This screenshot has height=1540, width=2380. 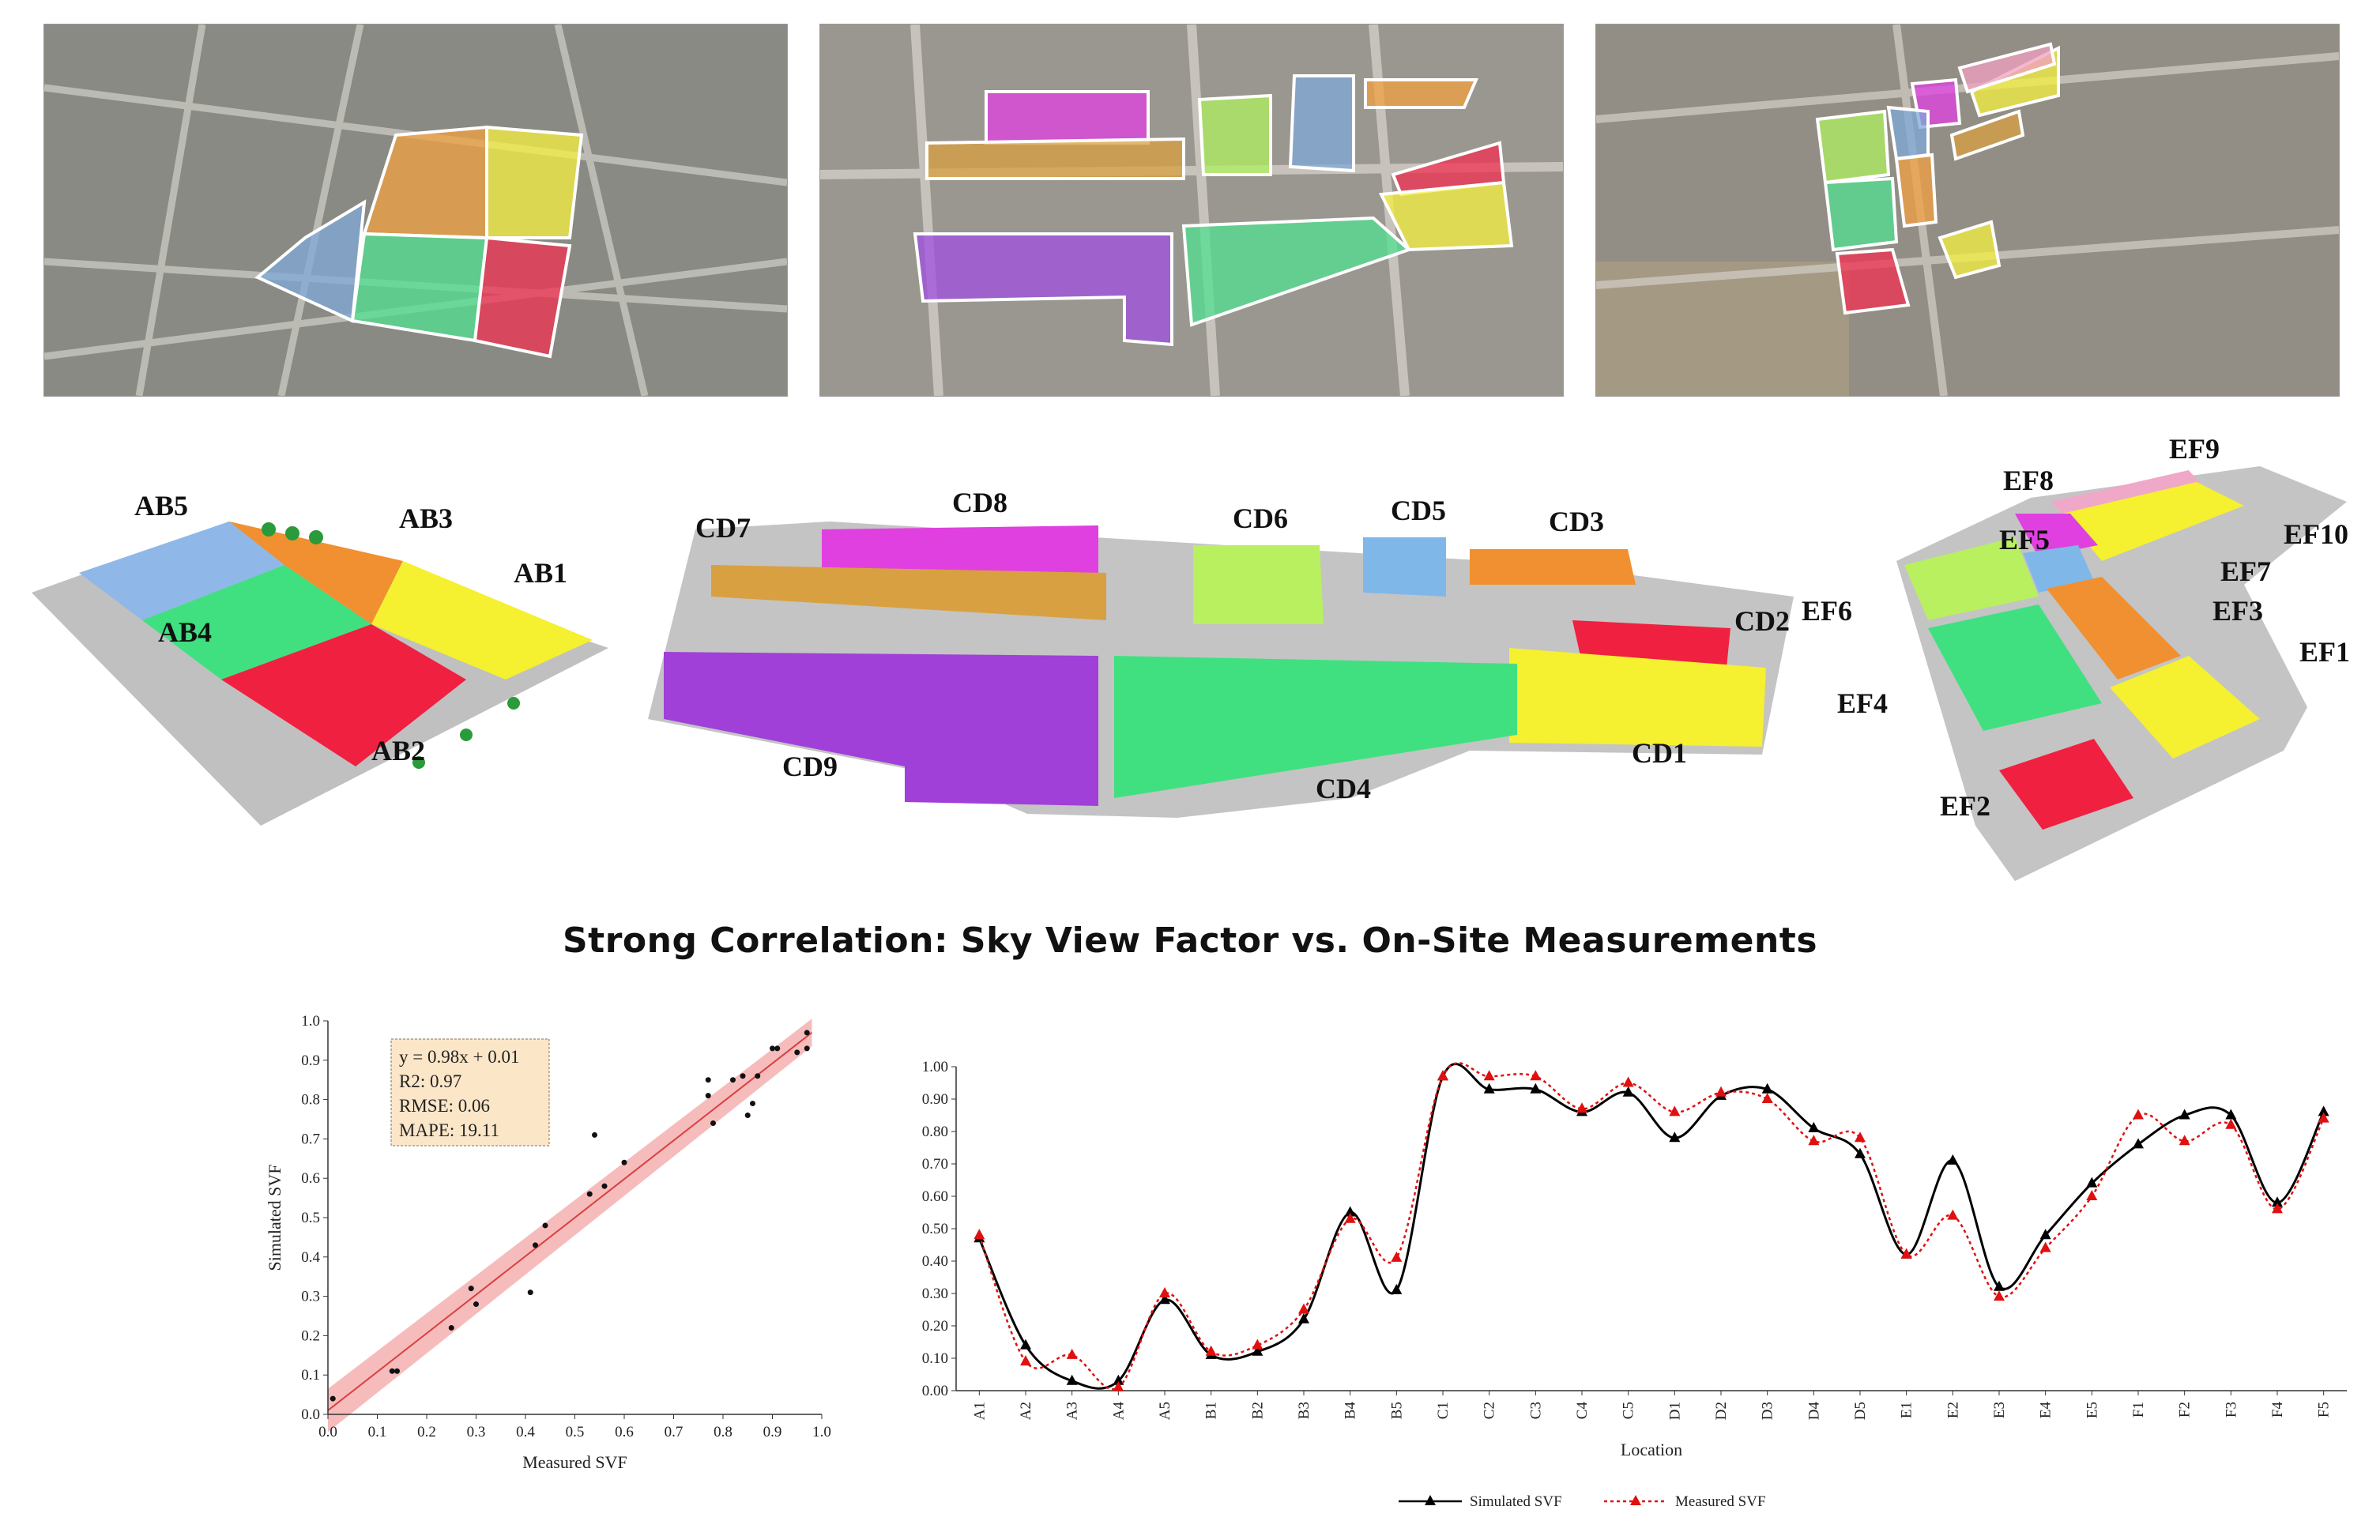 I want to click on y-tick-label: 1.0, so click(x=310, y=1021).